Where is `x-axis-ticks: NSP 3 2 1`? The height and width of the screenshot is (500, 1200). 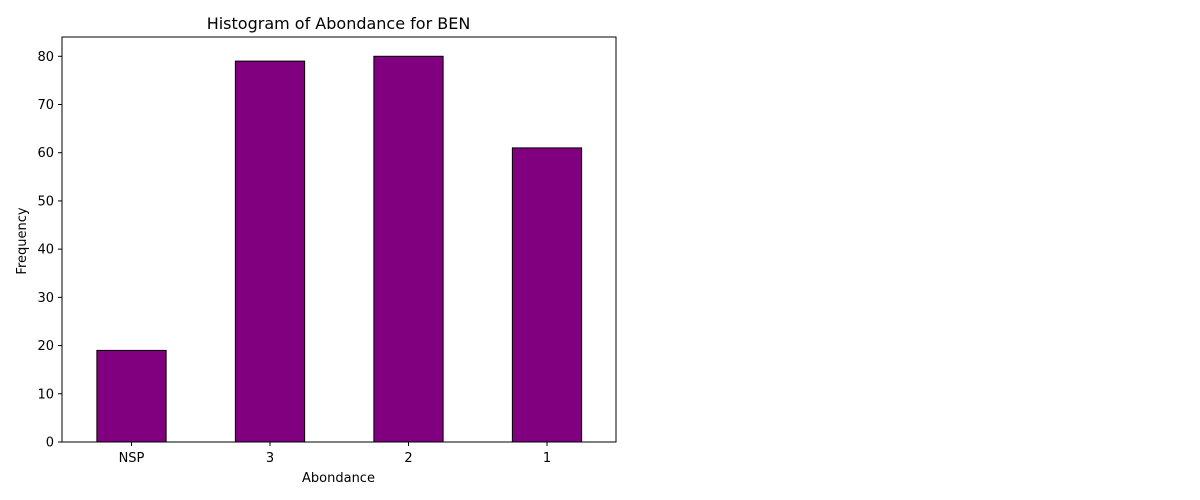
x-axis-ticks: NSP 3 2 1 is located at coordinates (335, 454).